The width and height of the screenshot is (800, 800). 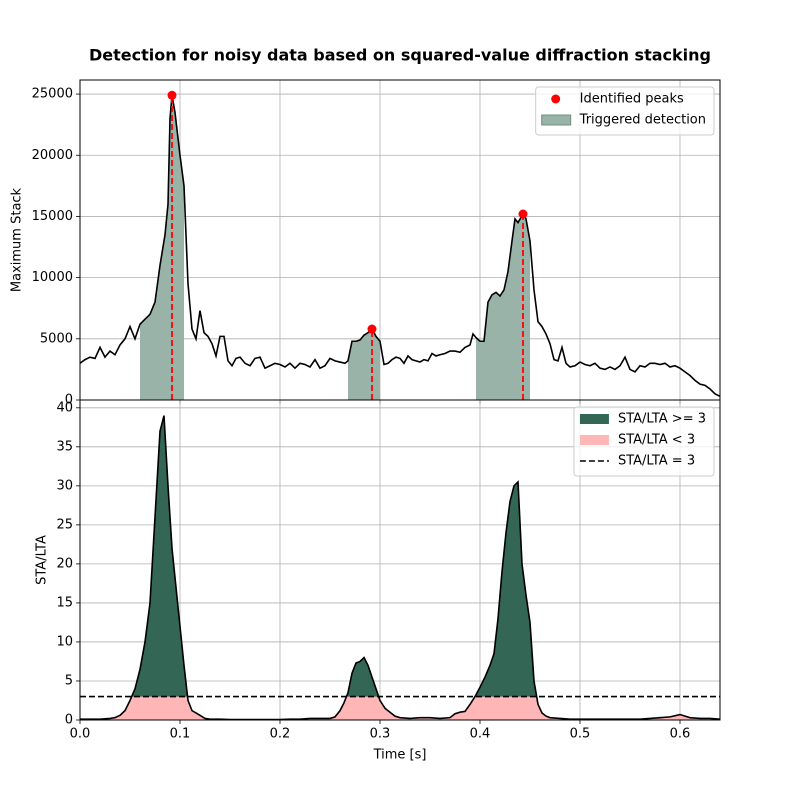 What do you see at coordinates (64, 485) in the screenshot?
I see `y-tick-label: 30` at bounding box center [64, 485].